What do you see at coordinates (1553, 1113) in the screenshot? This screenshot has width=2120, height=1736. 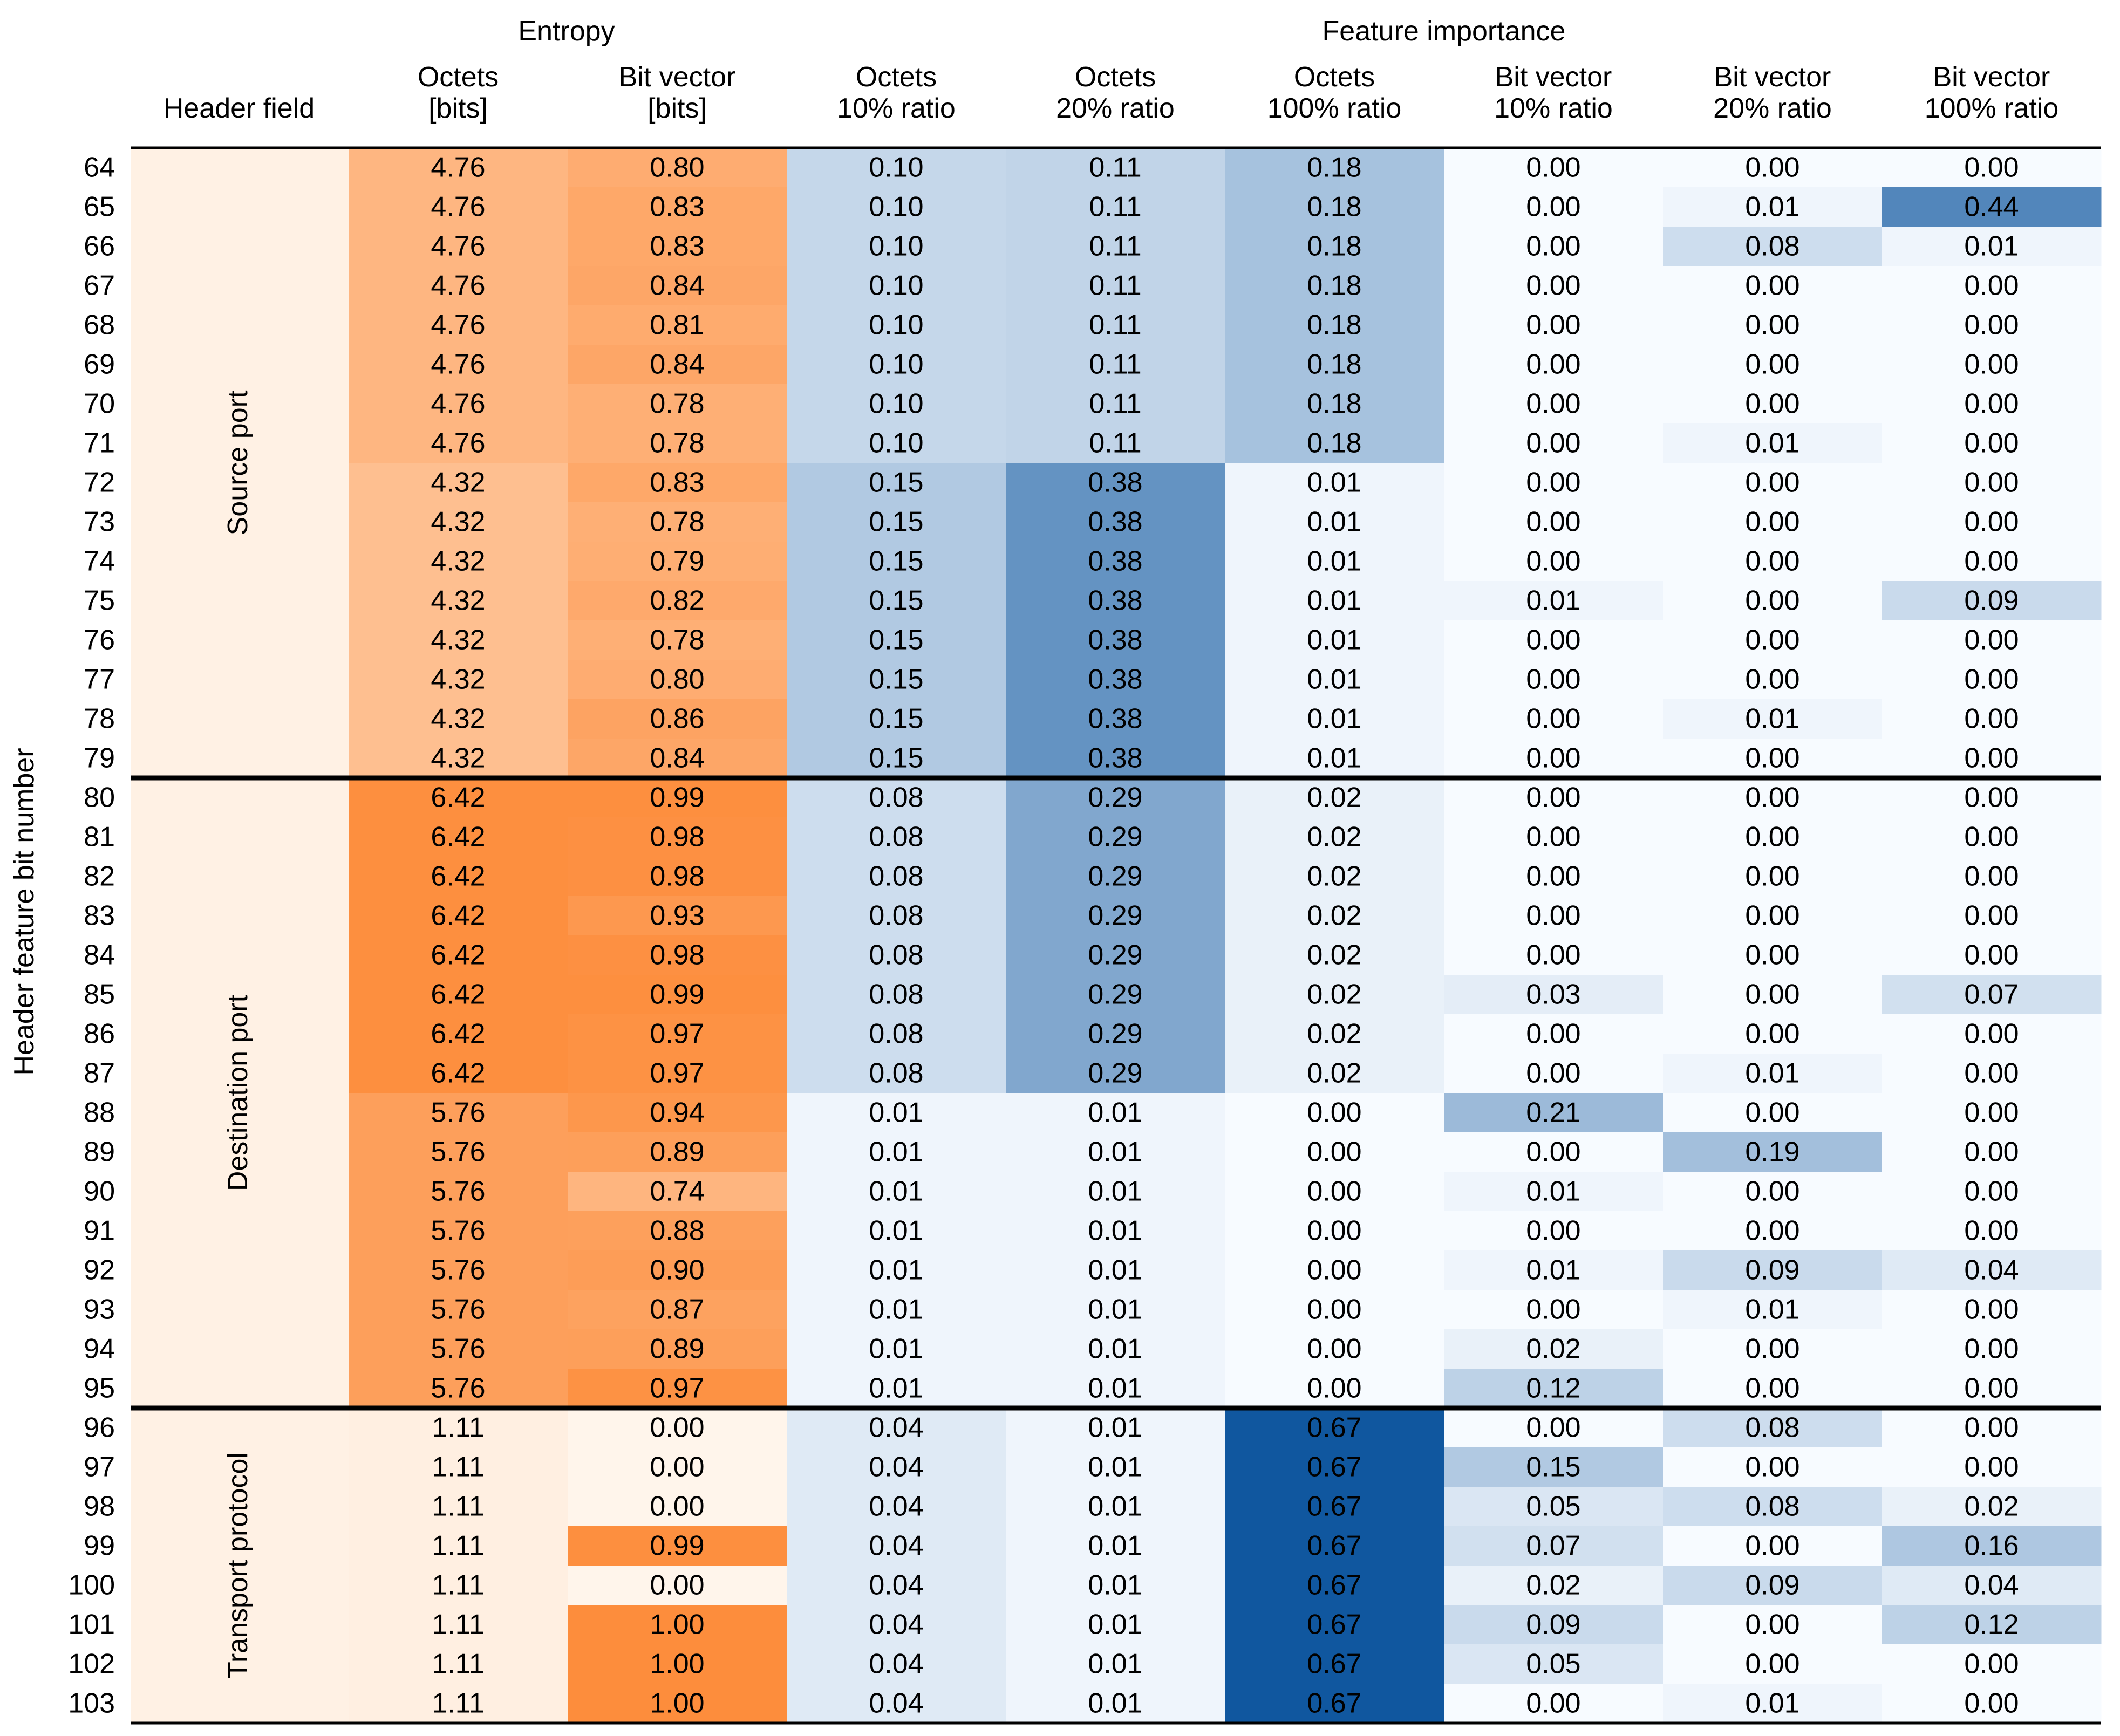 I see `cell-value-label: 0.21` at bounding box center [1553, 1113].